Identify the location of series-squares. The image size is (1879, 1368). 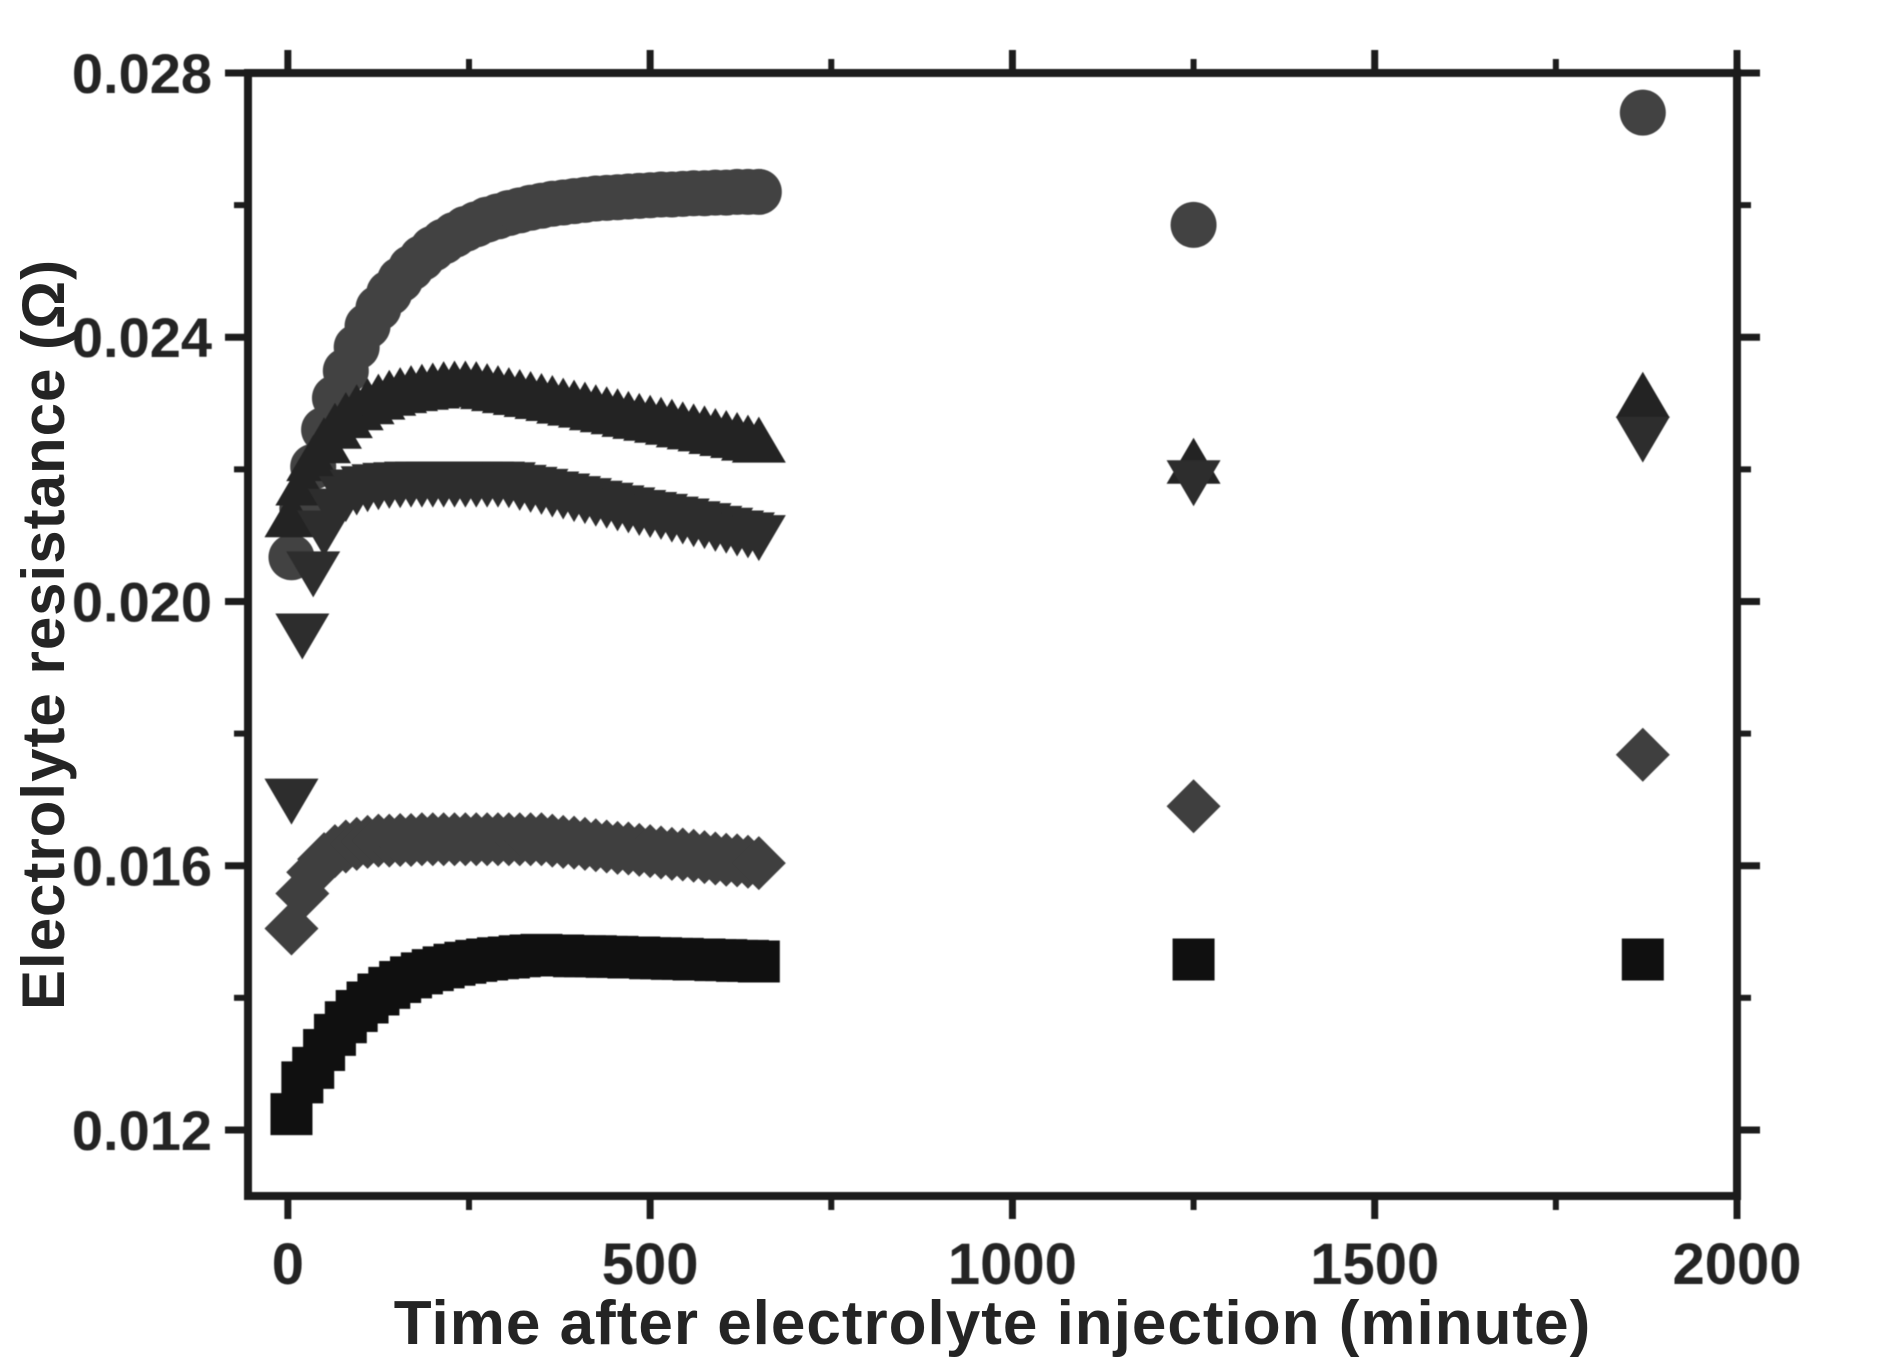
(967, 1034).